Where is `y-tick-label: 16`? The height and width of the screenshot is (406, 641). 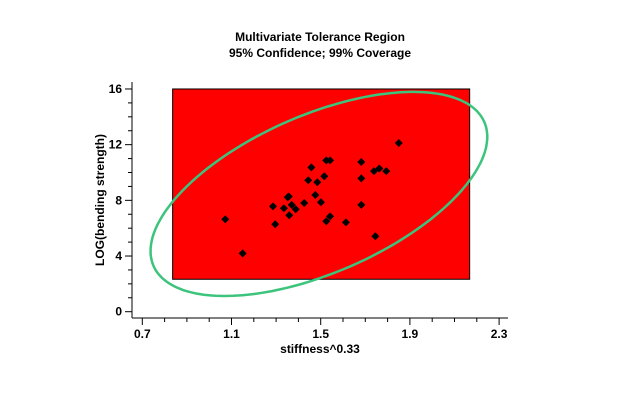
y-tick-label: 16 is located at coordinates (116, 89).